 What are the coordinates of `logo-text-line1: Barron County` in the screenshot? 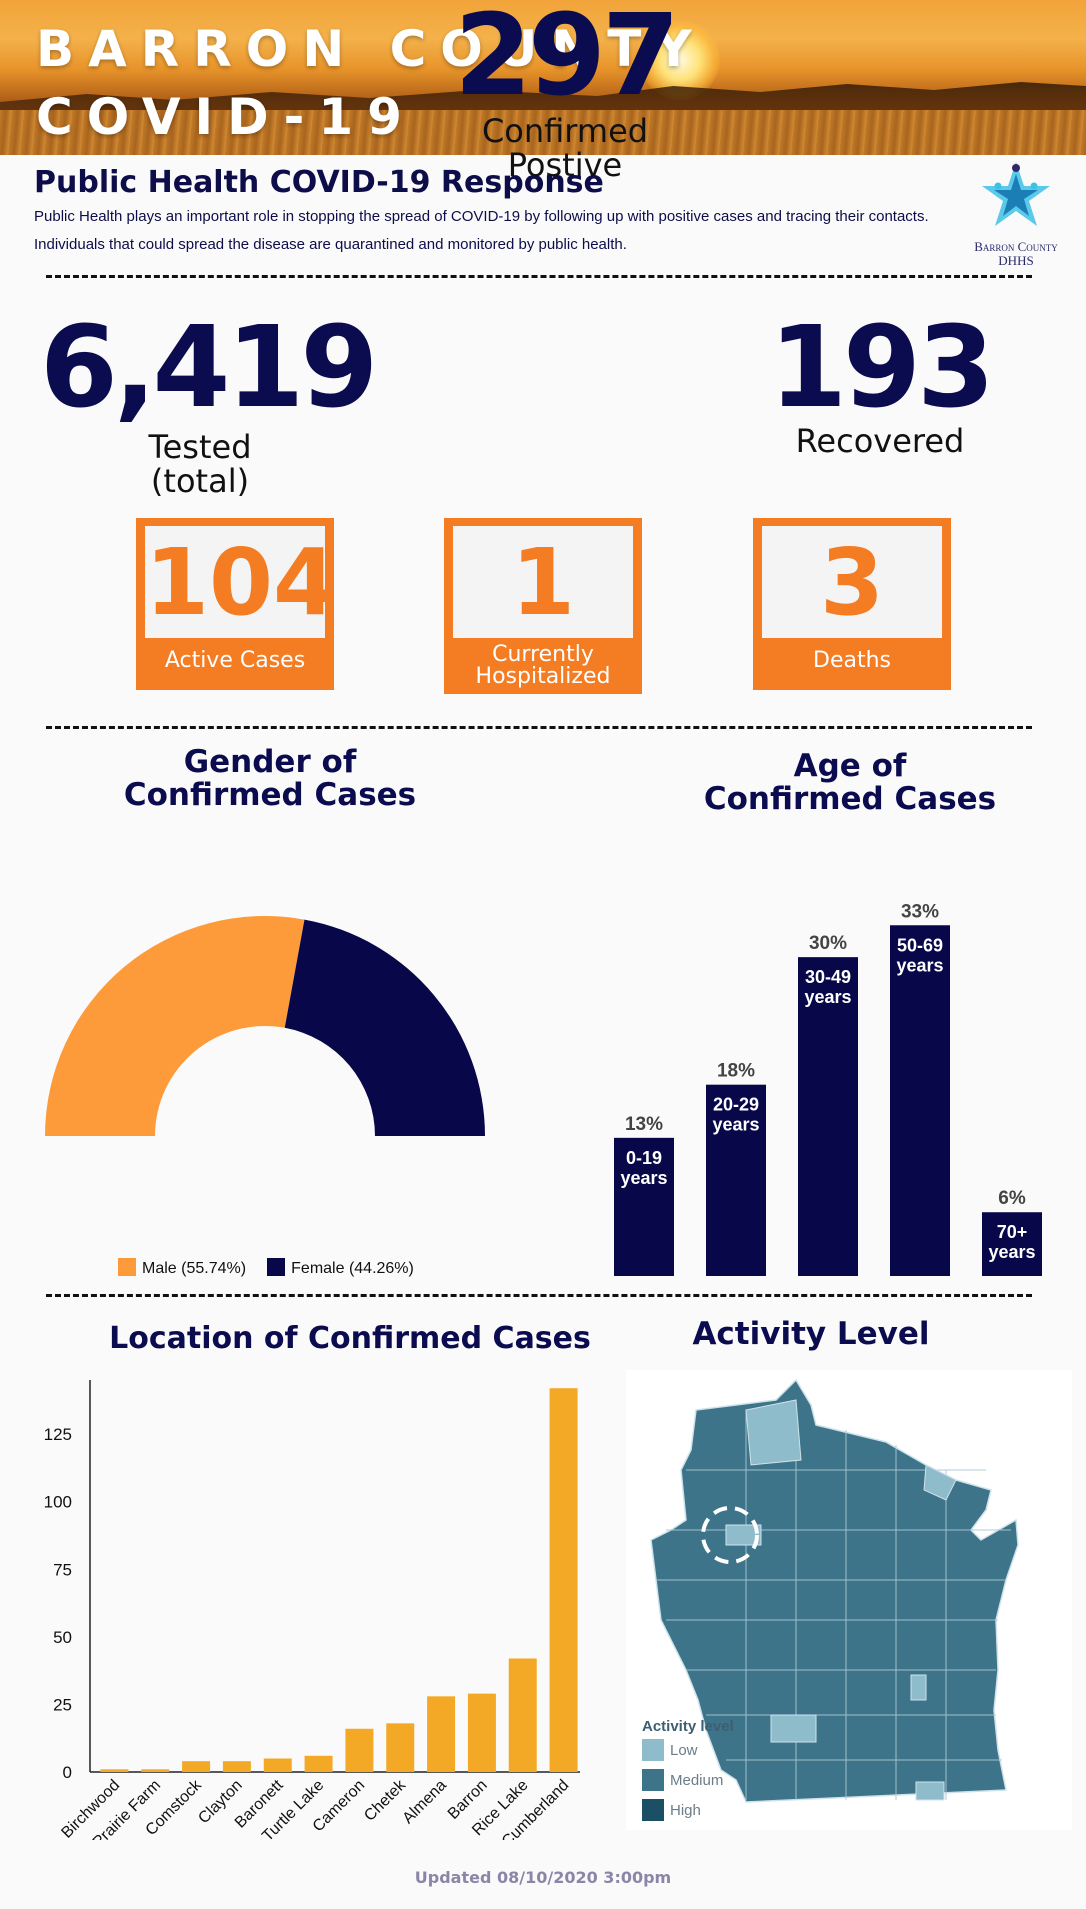 It's located at (1016, 246).